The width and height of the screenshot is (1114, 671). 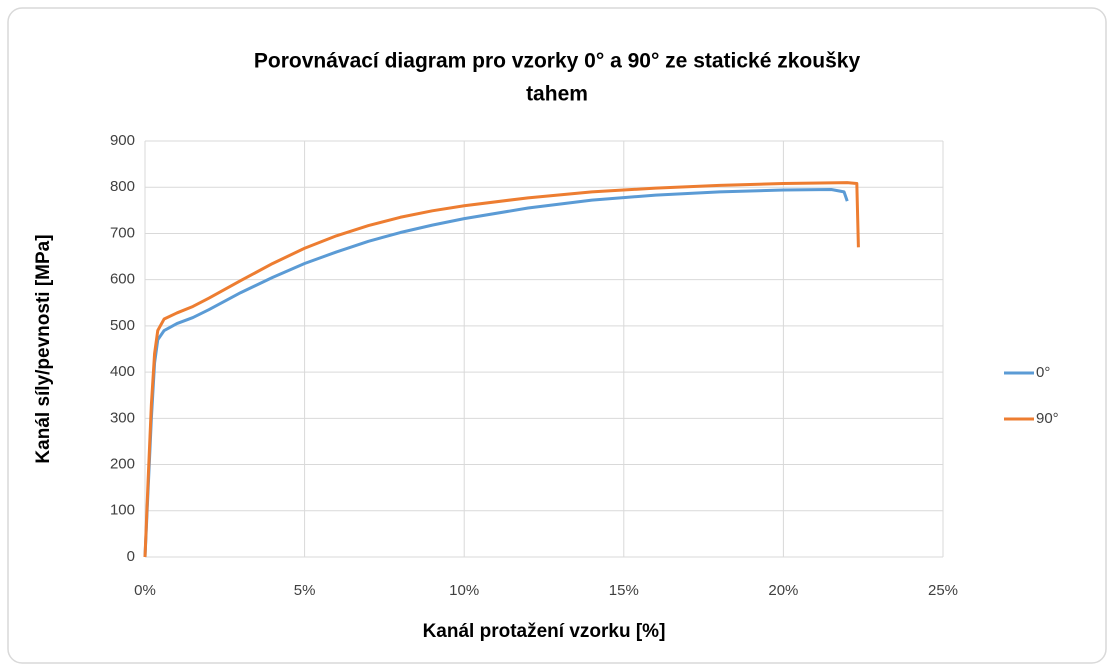 I want to click on chart-title: tahem, so click(x=557, y=94).